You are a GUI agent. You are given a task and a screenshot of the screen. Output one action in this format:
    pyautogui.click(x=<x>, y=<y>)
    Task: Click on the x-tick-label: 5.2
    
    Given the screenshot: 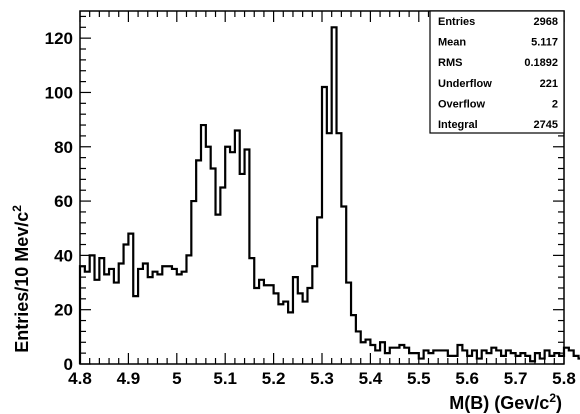 What is the action you would take?
    pyautogui.click(x=274, y=378)
    